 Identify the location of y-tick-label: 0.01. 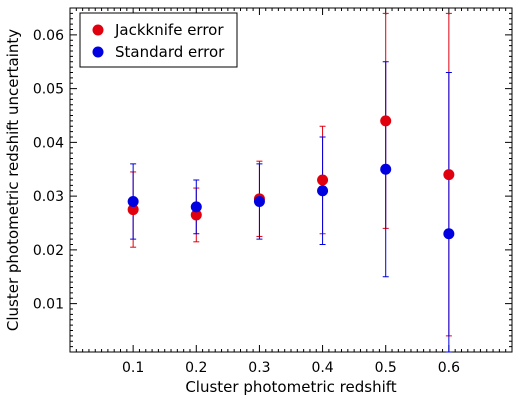
(48, 305).